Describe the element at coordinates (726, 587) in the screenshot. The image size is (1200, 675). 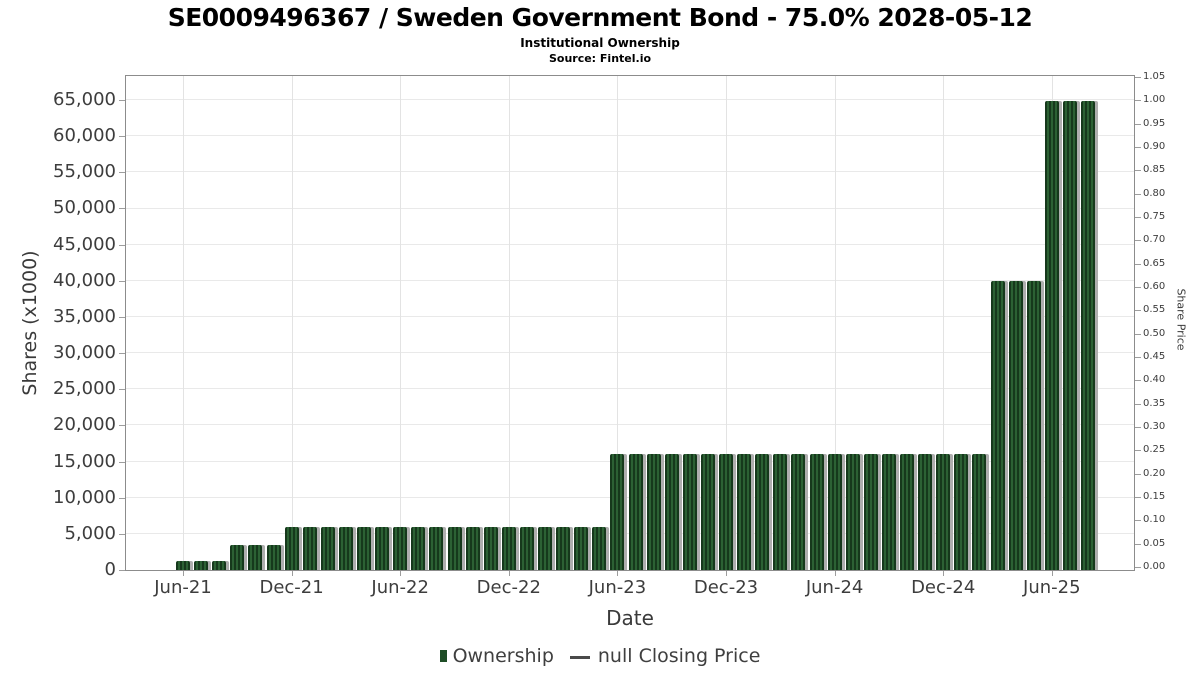
I see `x-axis-tick-label: Dec-23` at that location.